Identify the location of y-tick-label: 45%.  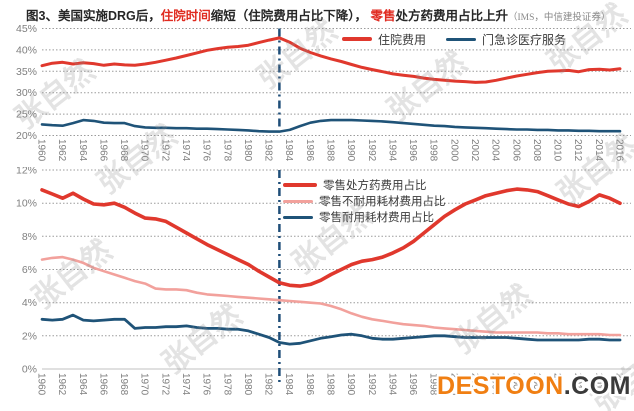
(26, 29).